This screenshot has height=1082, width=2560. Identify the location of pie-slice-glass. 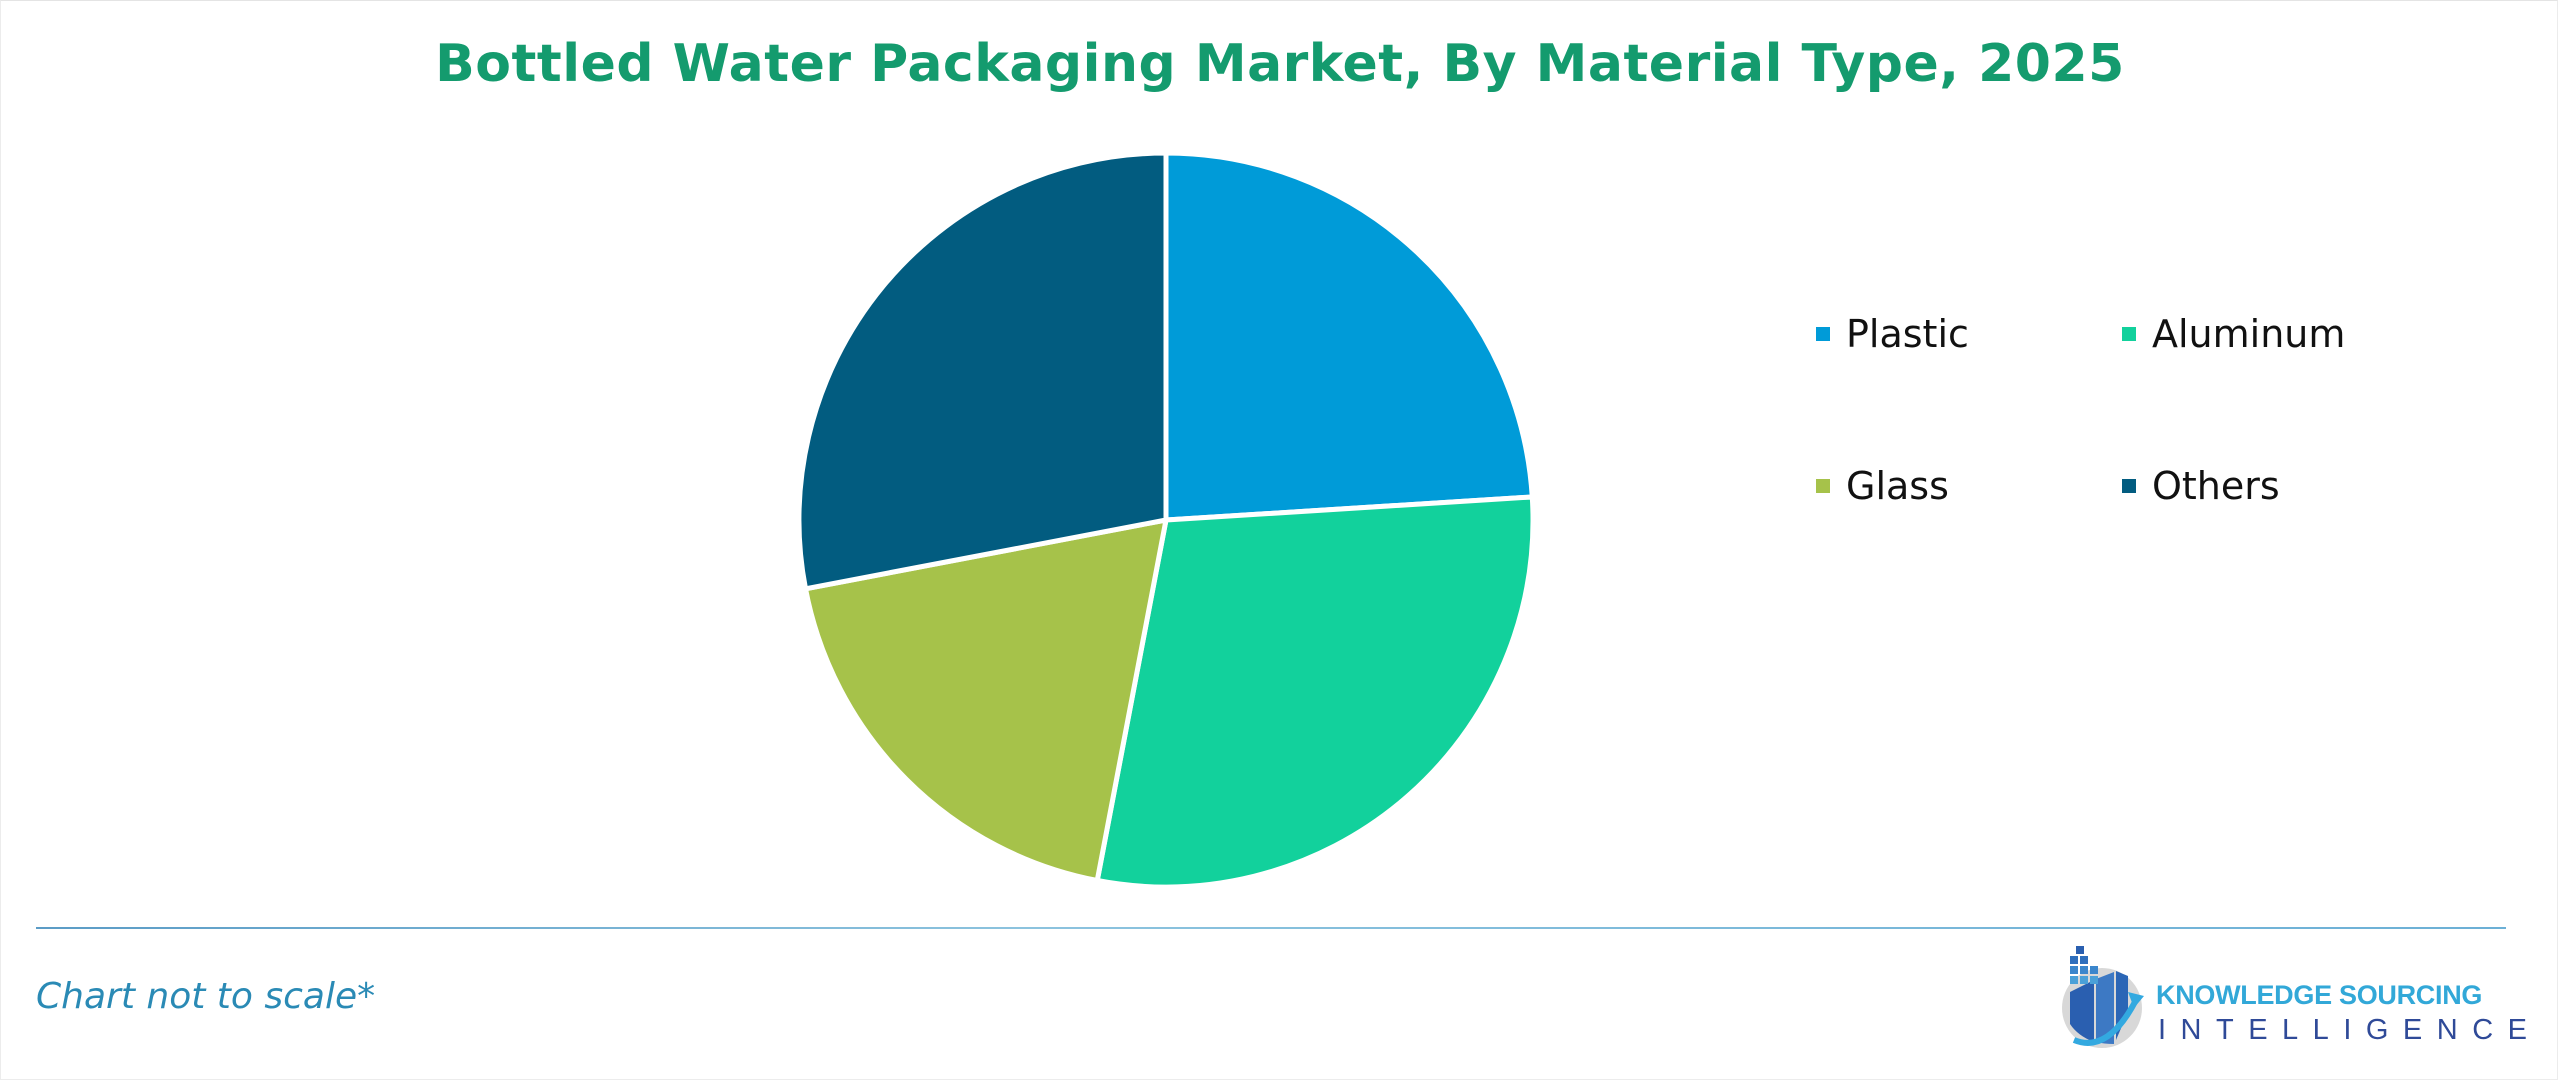
(986, 700).